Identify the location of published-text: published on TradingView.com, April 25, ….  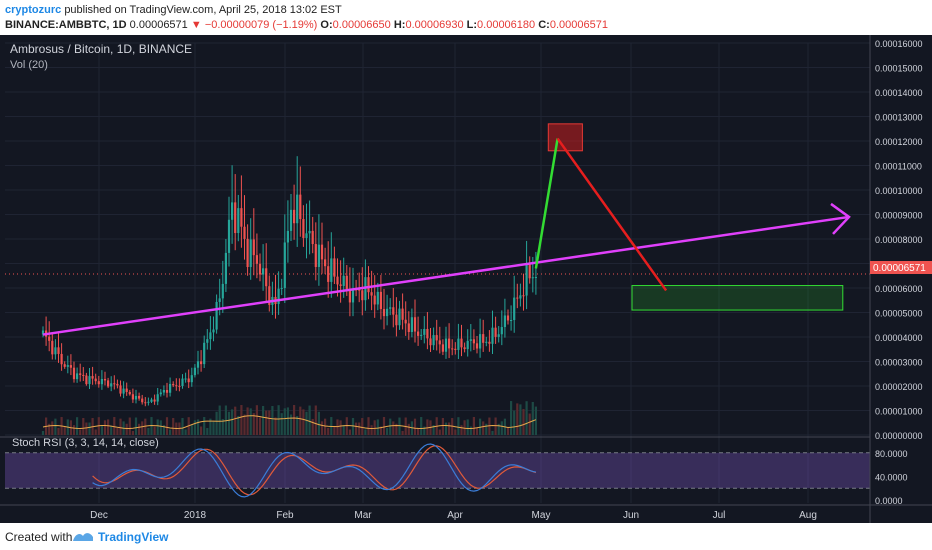
(203, 10).